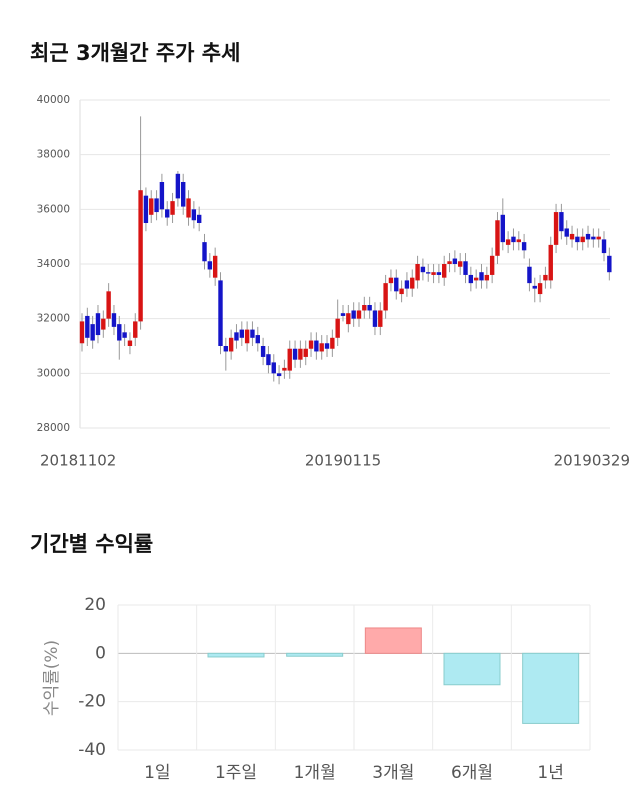 Image resolution: width=640 pixels, height=810 pixels. What do you see at coordinates (91, 544) in the screenshot?
I see `chart-title: 기간별 수익률` at bounding box center [91, 544].